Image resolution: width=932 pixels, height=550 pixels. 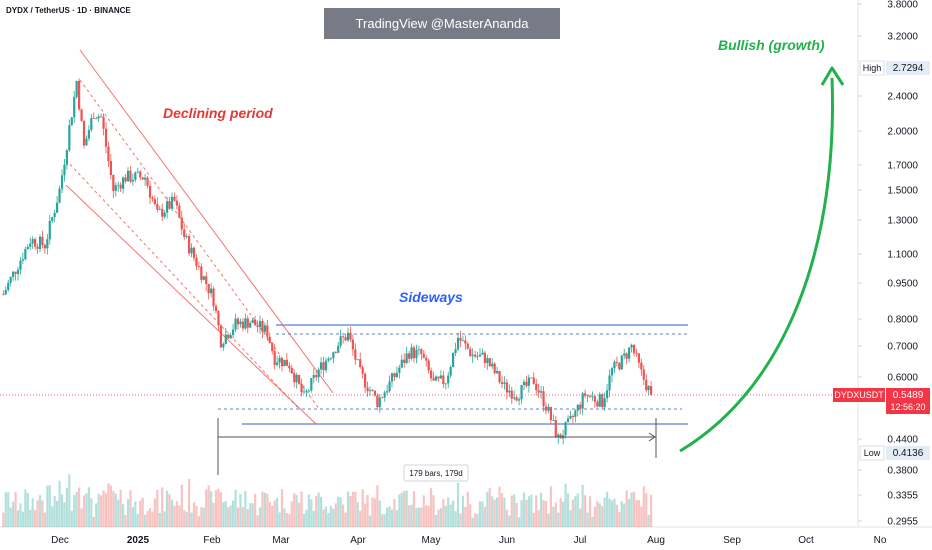 What do you see at coordinates (859, 395) in the screenshot?
I see `ticker-box` at bounding box center [859, 395].